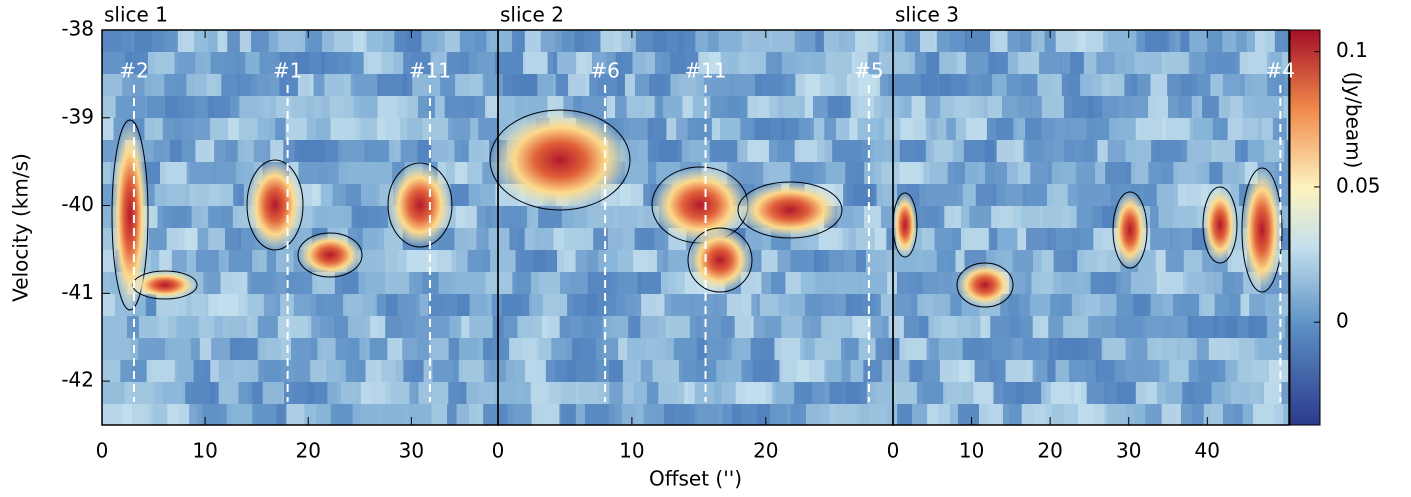 The height and width of the screenshot is (497, 1411). What do you see at coordinates (411, 451) in the screenshot?
I see `x-tick-label: 30` at bounding box center [411, 451].